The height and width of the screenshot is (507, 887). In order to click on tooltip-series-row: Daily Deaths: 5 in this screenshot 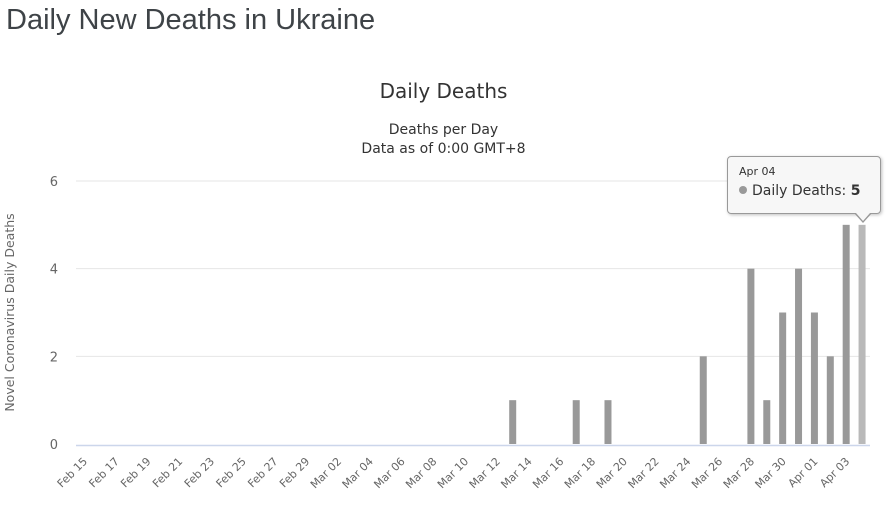, I will do `click(804, 191)`.